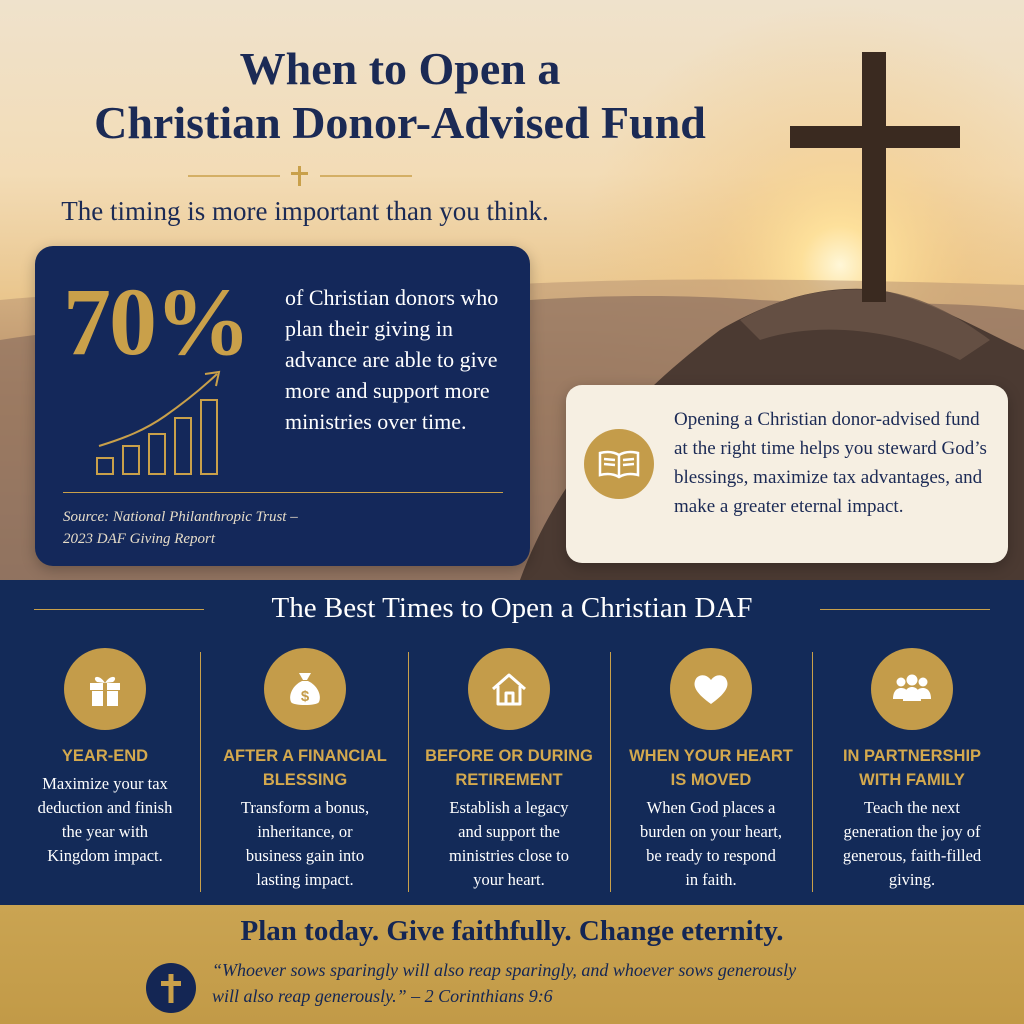  Describe the element at coordinates (171, 988) in the screenshot. I see `cross-icon` at that location.